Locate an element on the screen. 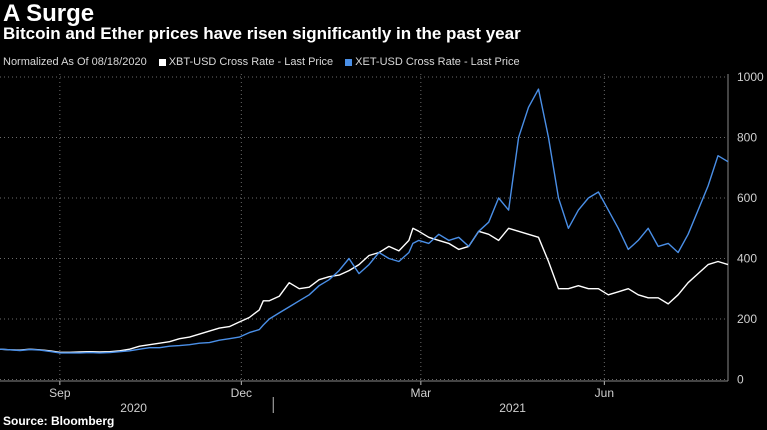 The height and width of the screenshot is (430, 767). y-tick-label-1000: 1000 is located at coordinates (750, 77).